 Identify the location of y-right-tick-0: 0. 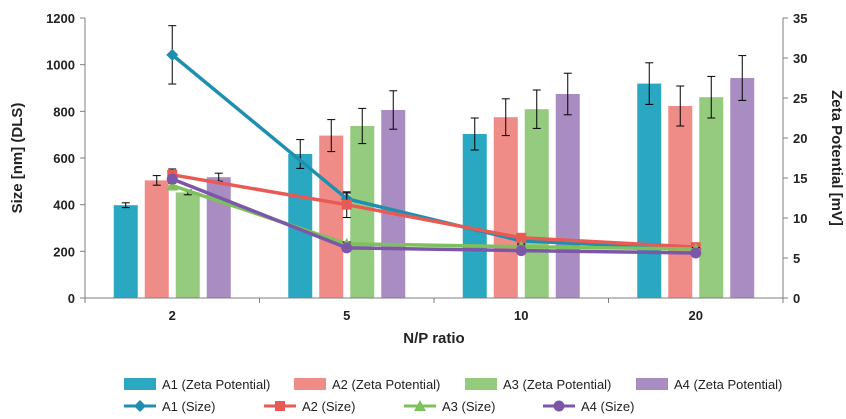
(796, 298).